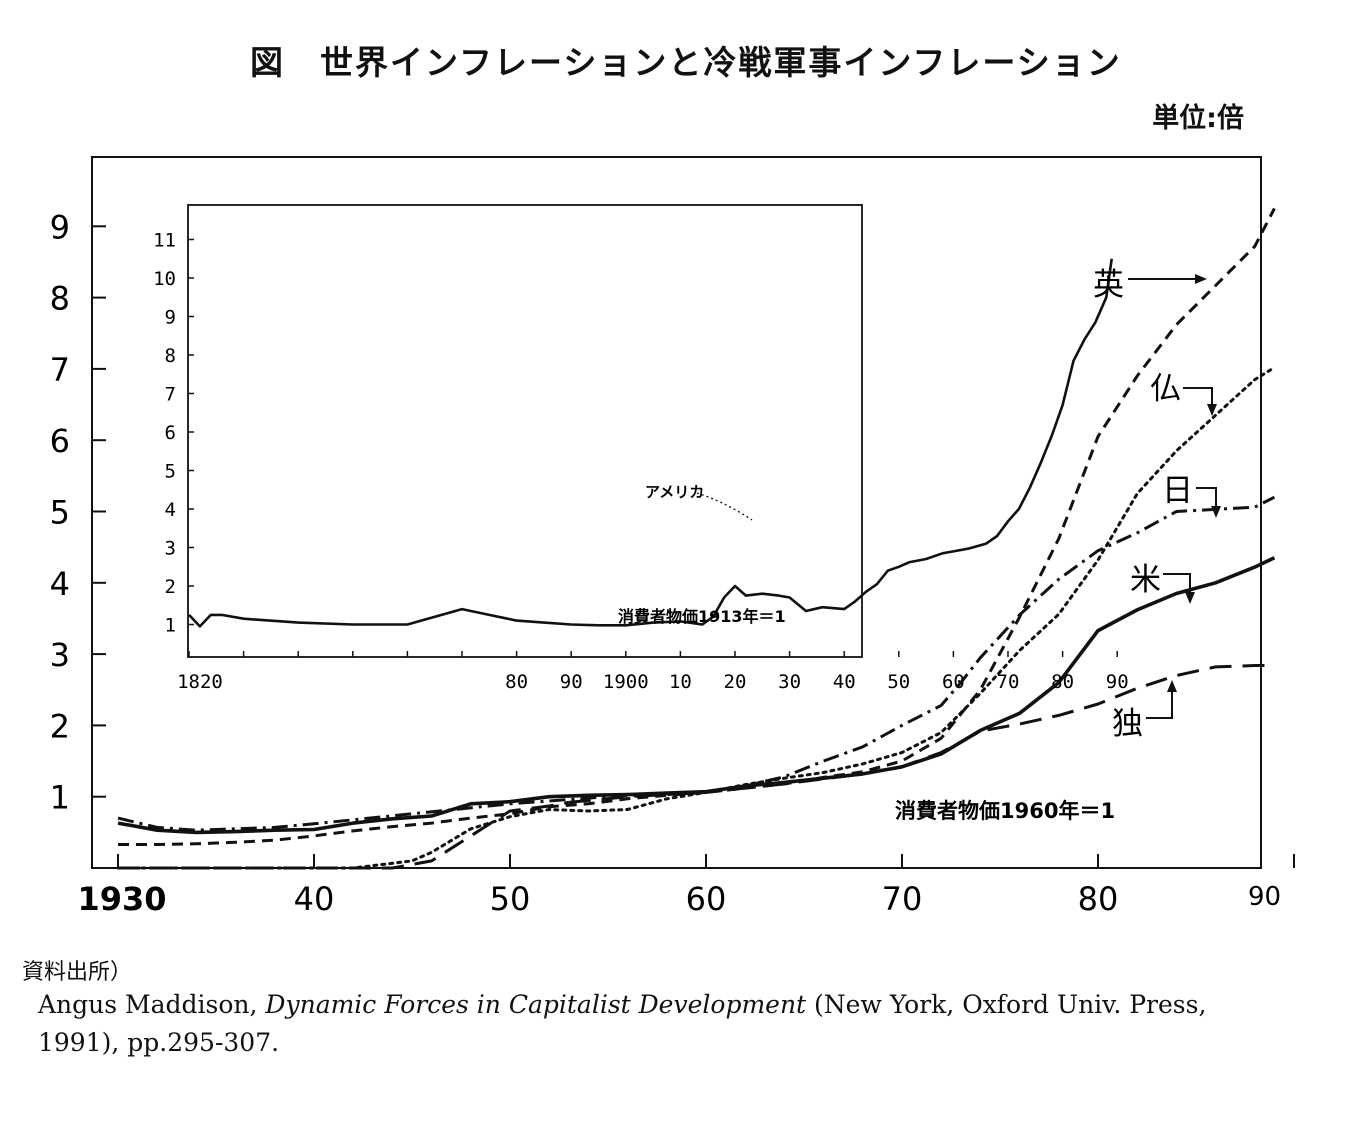 The image size is (1362, 1128). I want to click on inset-label-leader, so click(724, 506).